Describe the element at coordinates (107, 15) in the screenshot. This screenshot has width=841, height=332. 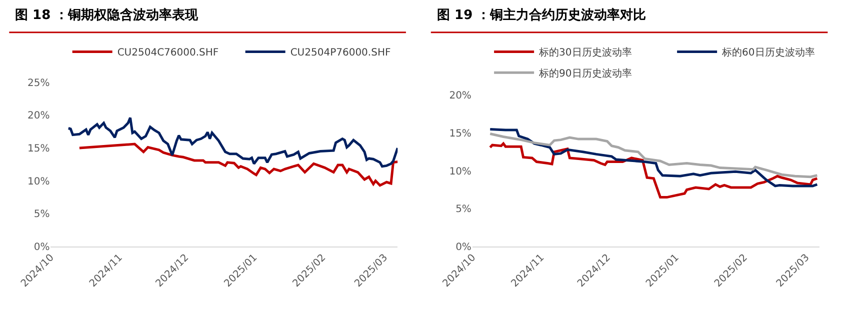
I see `chart-title: 图 18 ：铜期权隐含波动率表现` at that location.